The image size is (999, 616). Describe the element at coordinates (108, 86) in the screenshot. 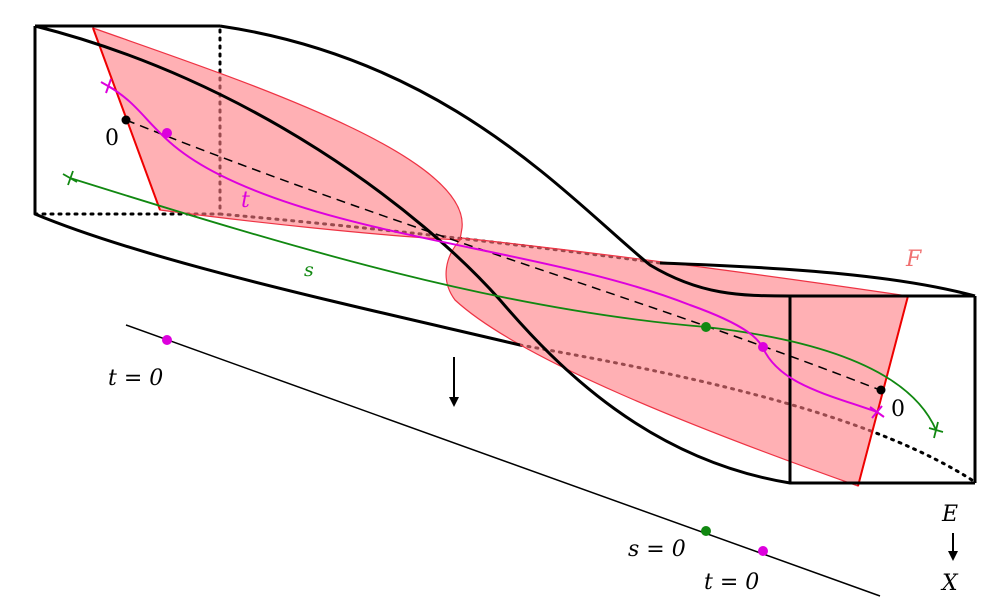

I see `curve-t-start-cross-icon` at that location.